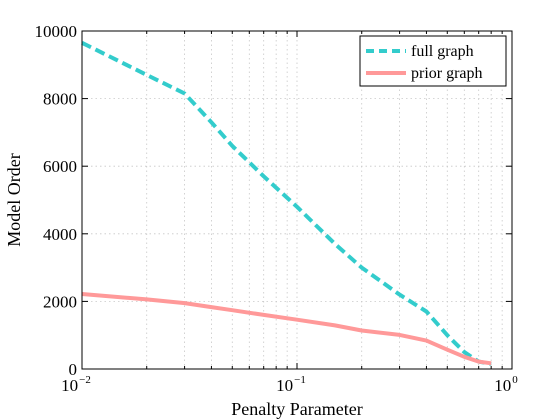 This screenshot has width=559, height=420. Describe the element at coordinates (506, 384) in the screenshot. I see `x-tick-label: 10⁰` at that location.